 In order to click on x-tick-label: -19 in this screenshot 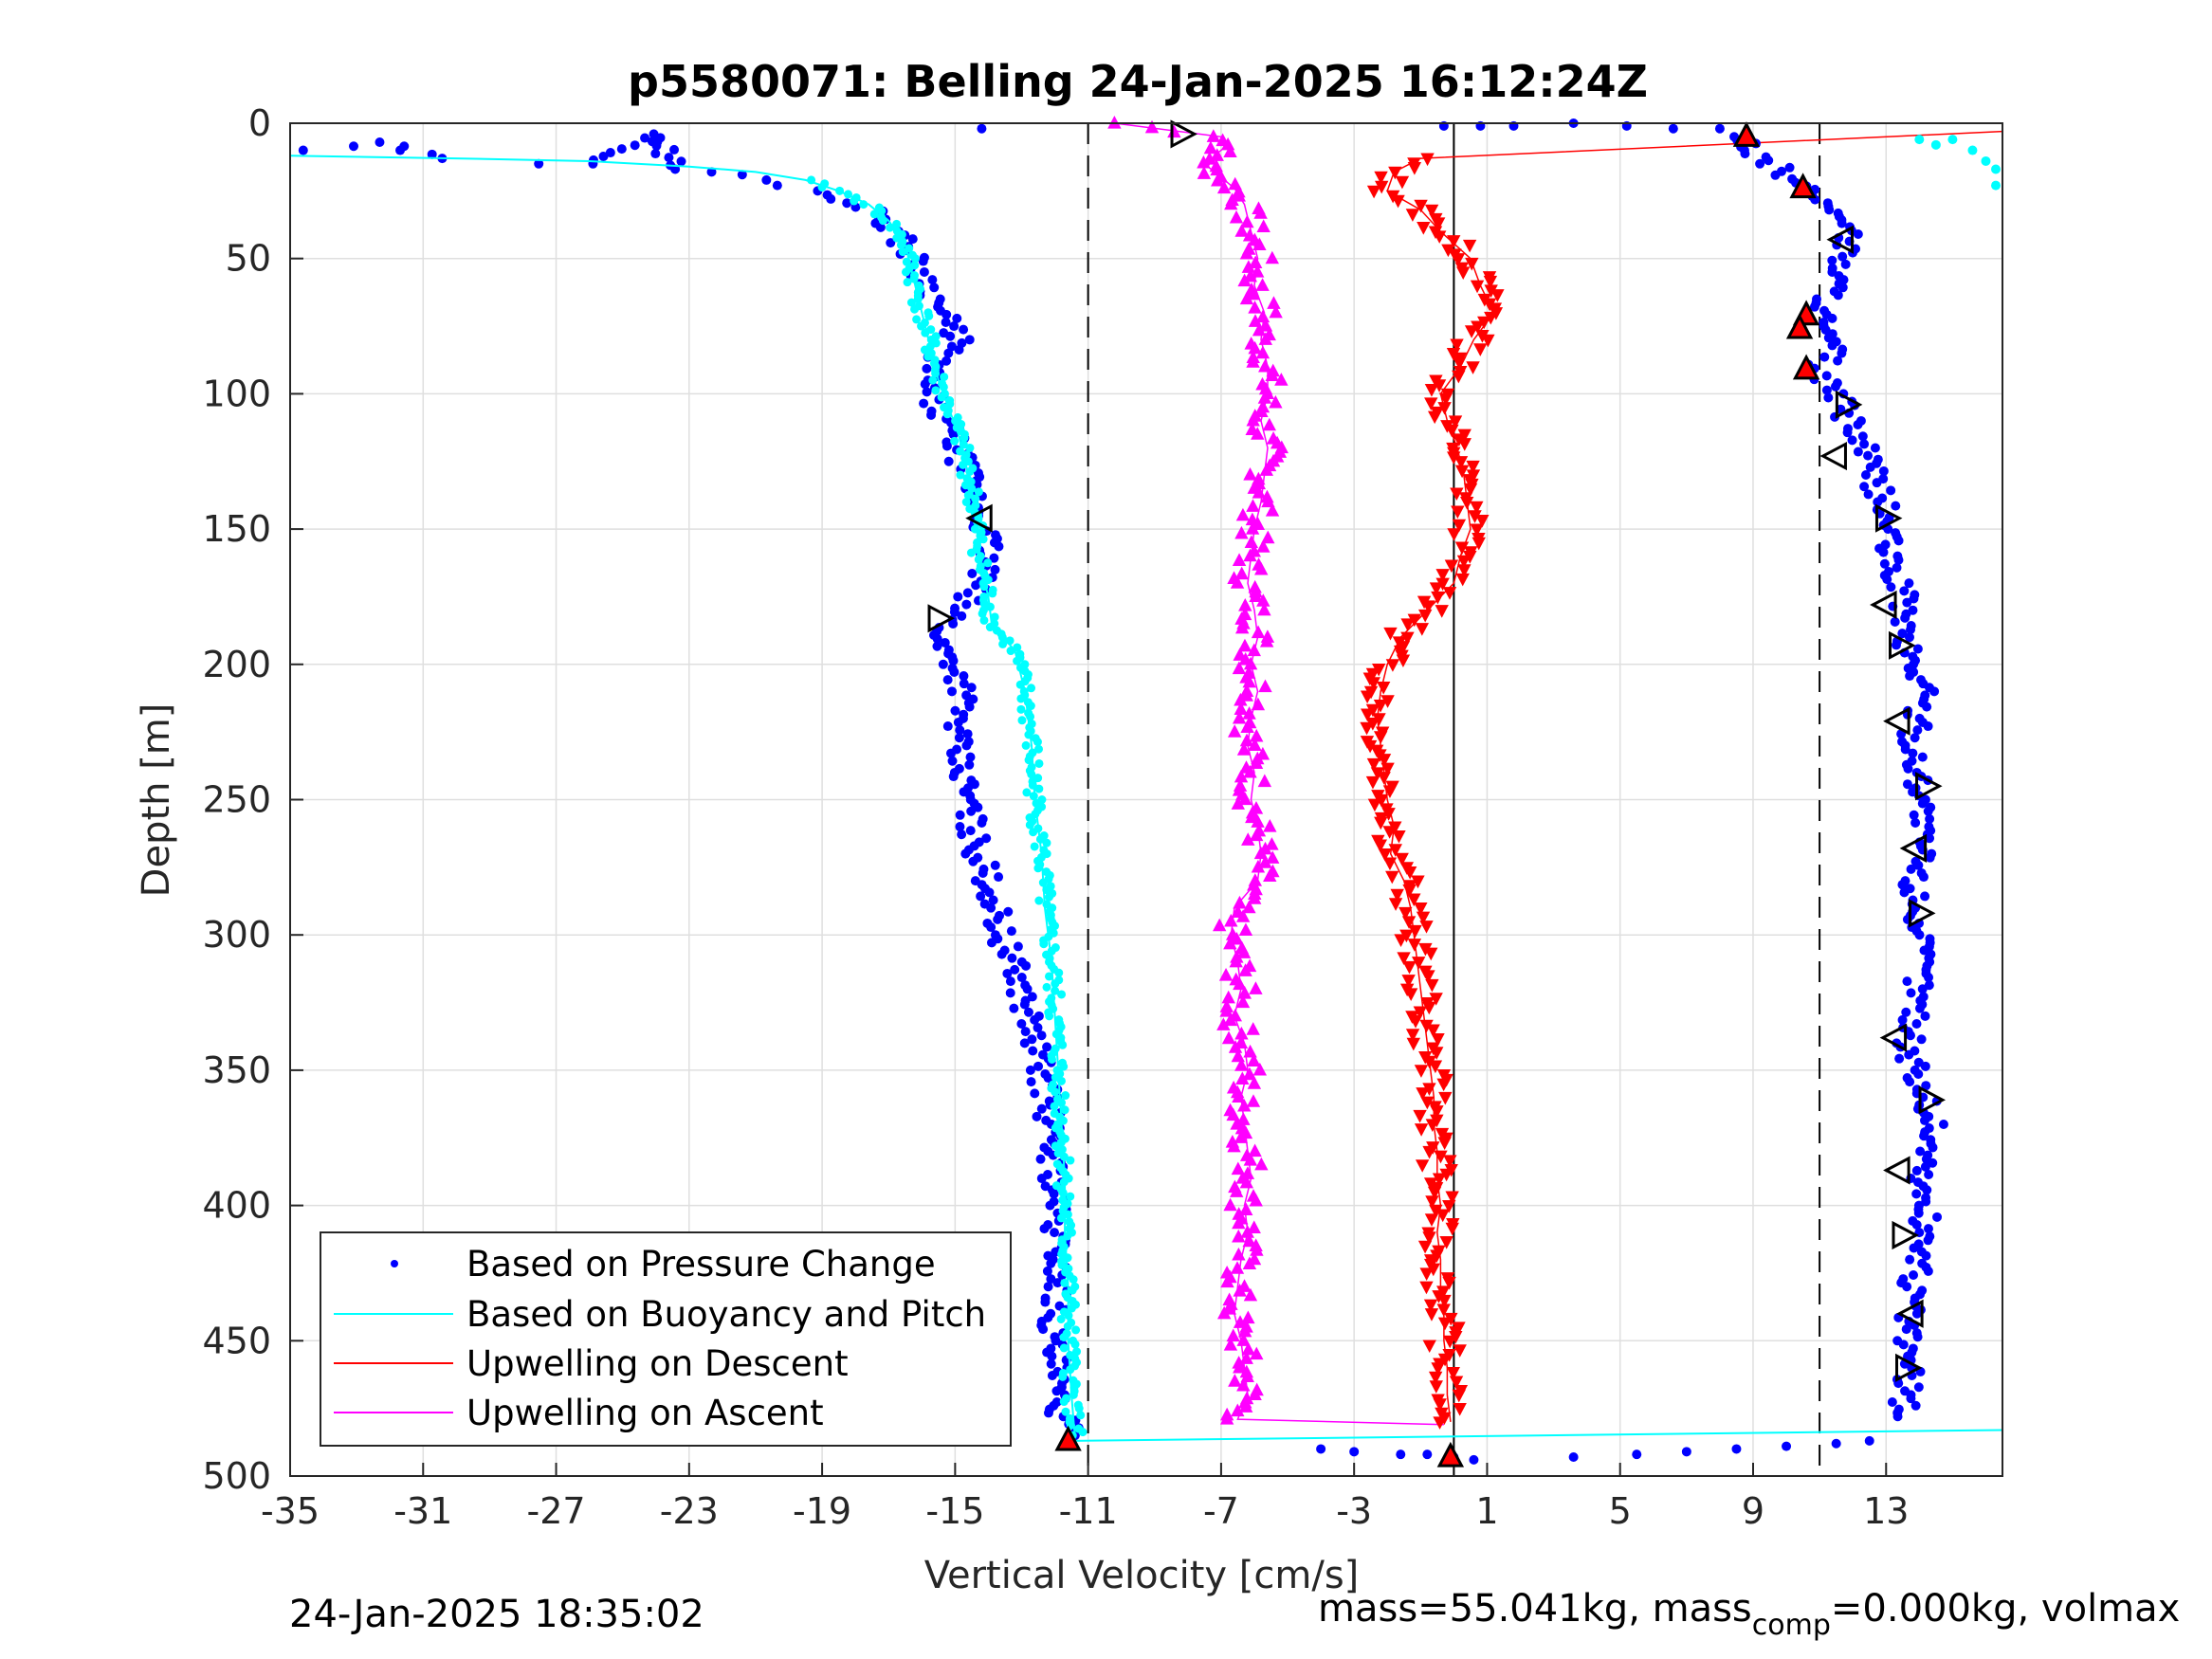, I will do `click(822, 1511)`.